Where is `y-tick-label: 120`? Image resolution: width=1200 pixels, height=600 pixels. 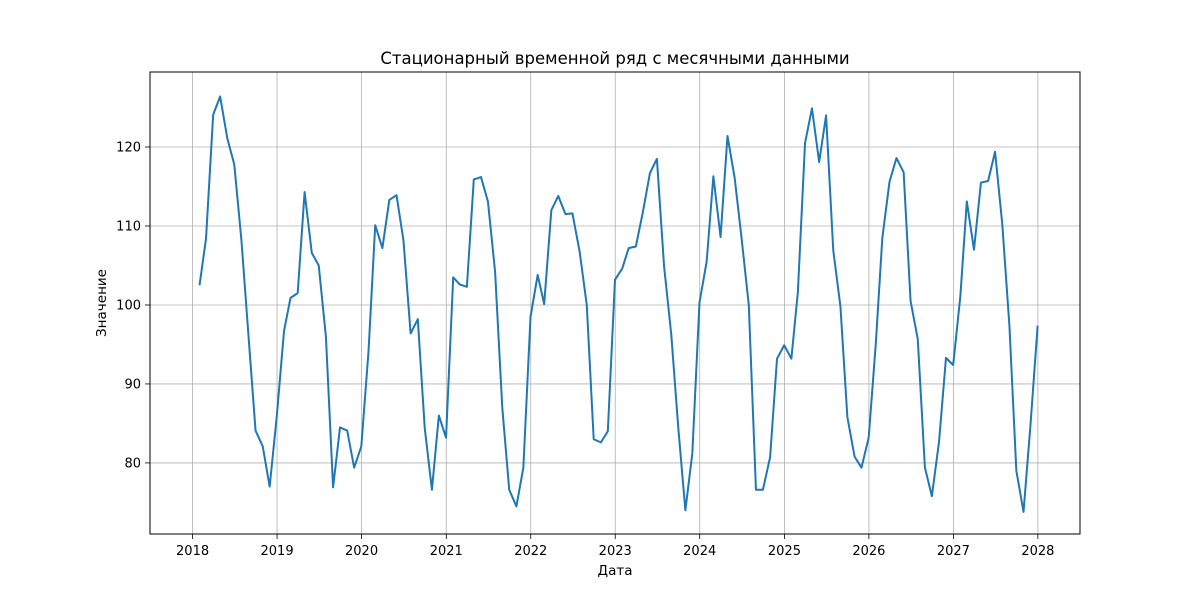 y-tick-label: 120 is located at coordinates (128, 148).